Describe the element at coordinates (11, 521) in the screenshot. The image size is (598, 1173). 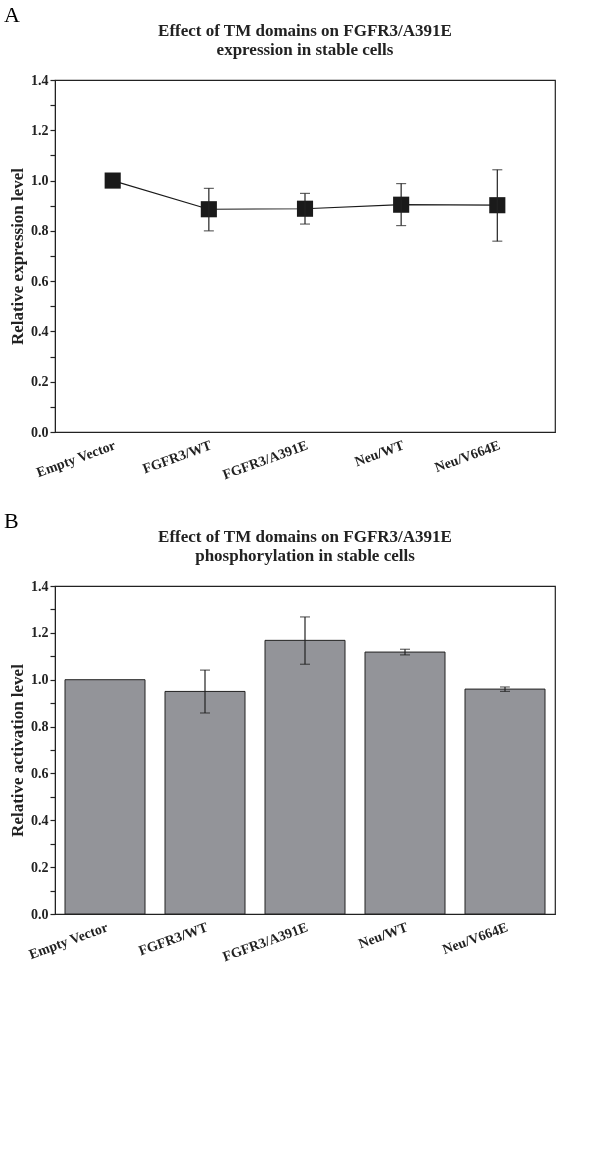
I see `text: B` at that location.